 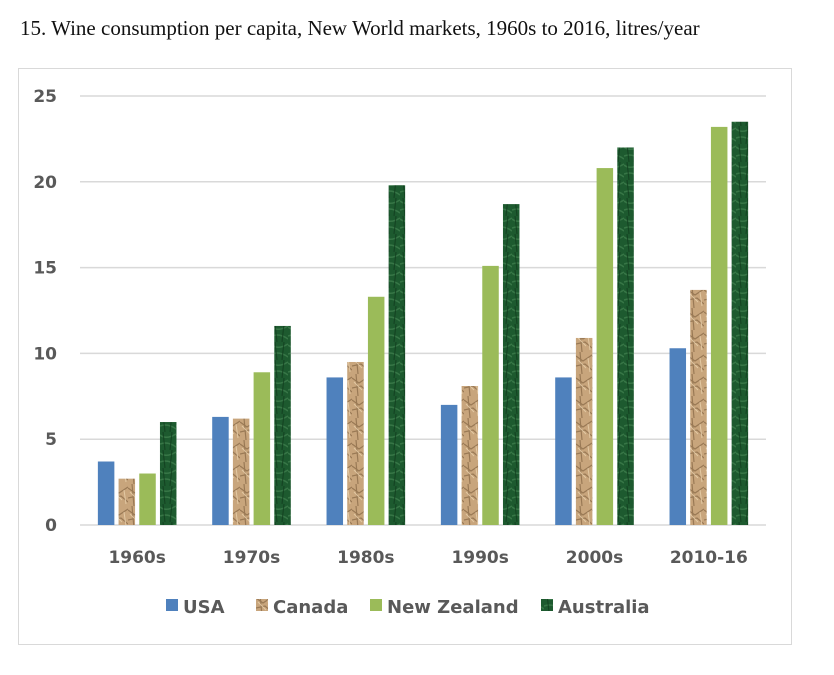 What do you see at coordinates (709, 558) in the screenshot?
I see `x-tick-label: 2010-16` at bounding box center [709, 558].